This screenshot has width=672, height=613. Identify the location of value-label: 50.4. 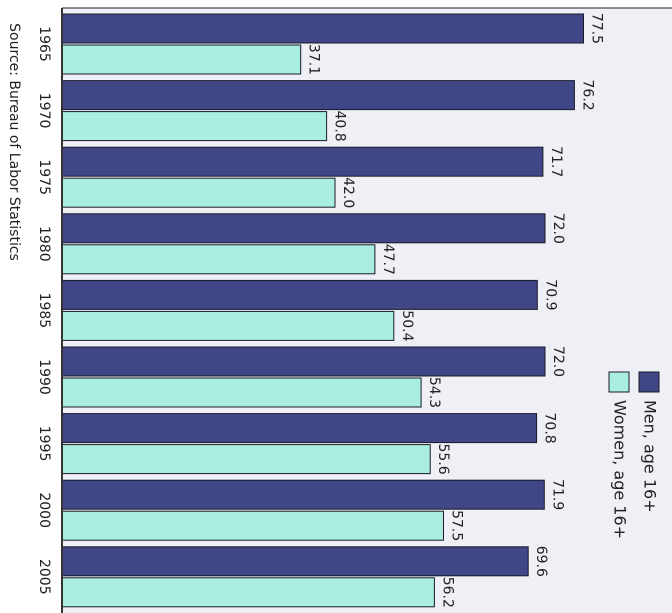
(407, 325).